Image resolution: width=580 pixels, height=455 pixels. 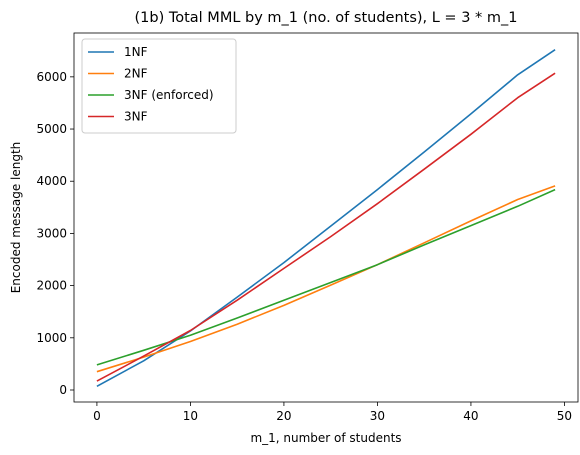 I want to click on legend-entry: 3NF (enforced), so click(x=169, y=95).